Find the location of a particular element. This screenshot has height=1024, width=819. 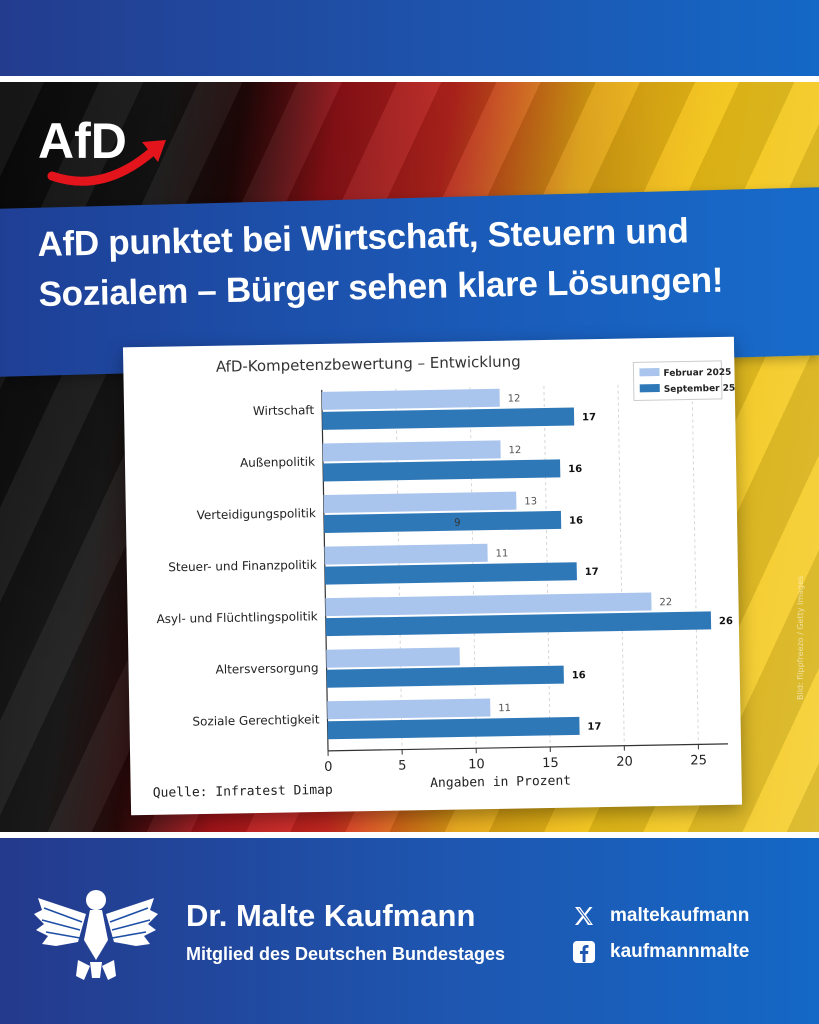

bundestag-eagle-icon is located at coordinates (96, 935).